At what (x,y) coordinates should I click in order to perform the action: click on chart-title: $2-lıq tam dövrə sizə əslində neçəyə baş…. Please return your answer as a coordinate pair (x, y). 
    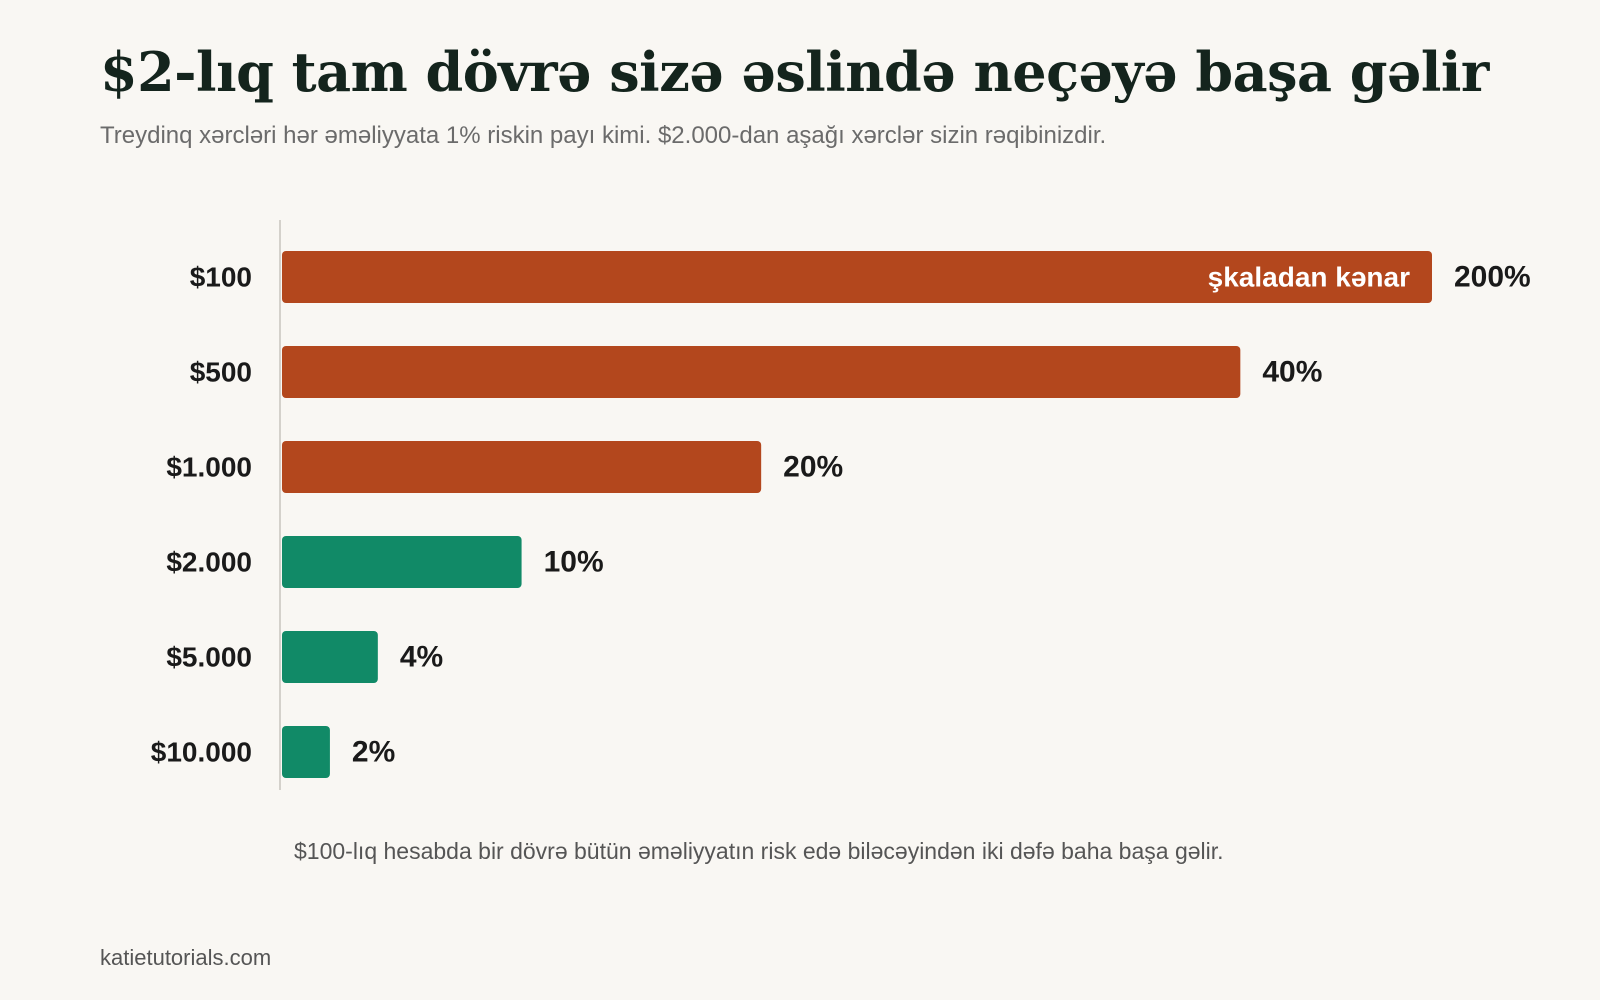
    Looking at the image, I should click on (794, 72).